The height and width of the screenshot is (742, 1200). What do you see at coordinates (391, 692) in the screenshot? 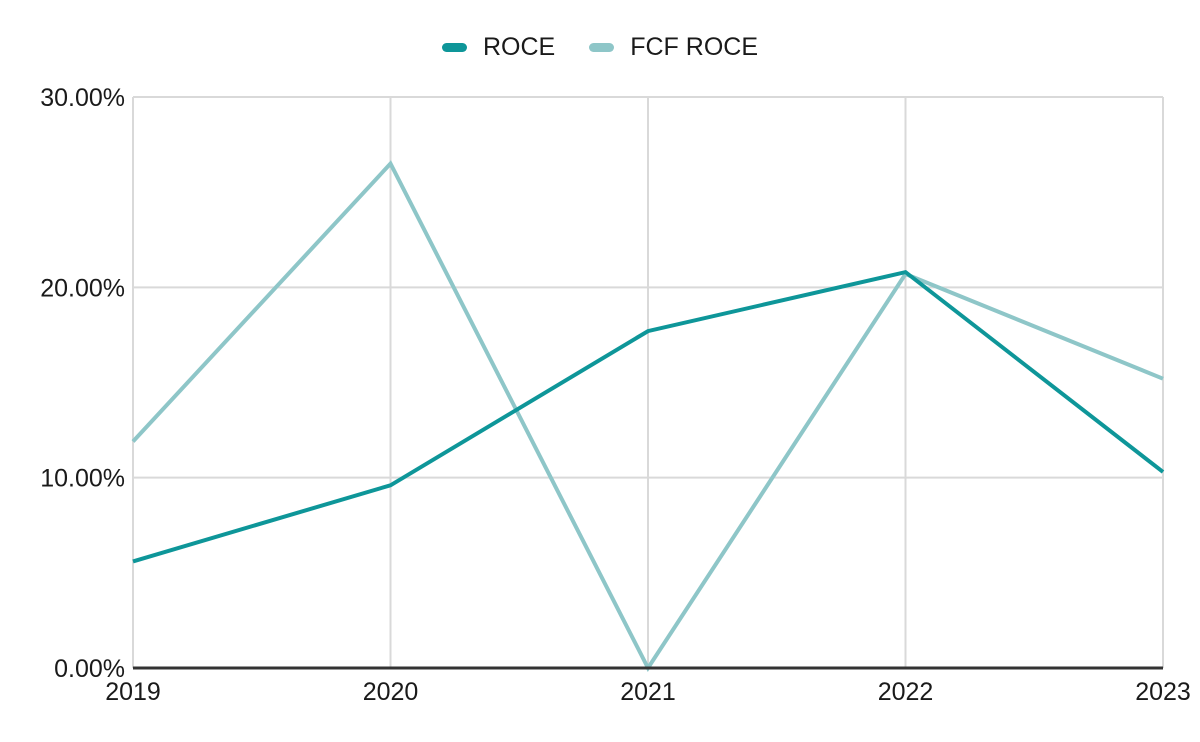
I see `x-axis-tick-label: 2020` at bounding box center [391, 692].